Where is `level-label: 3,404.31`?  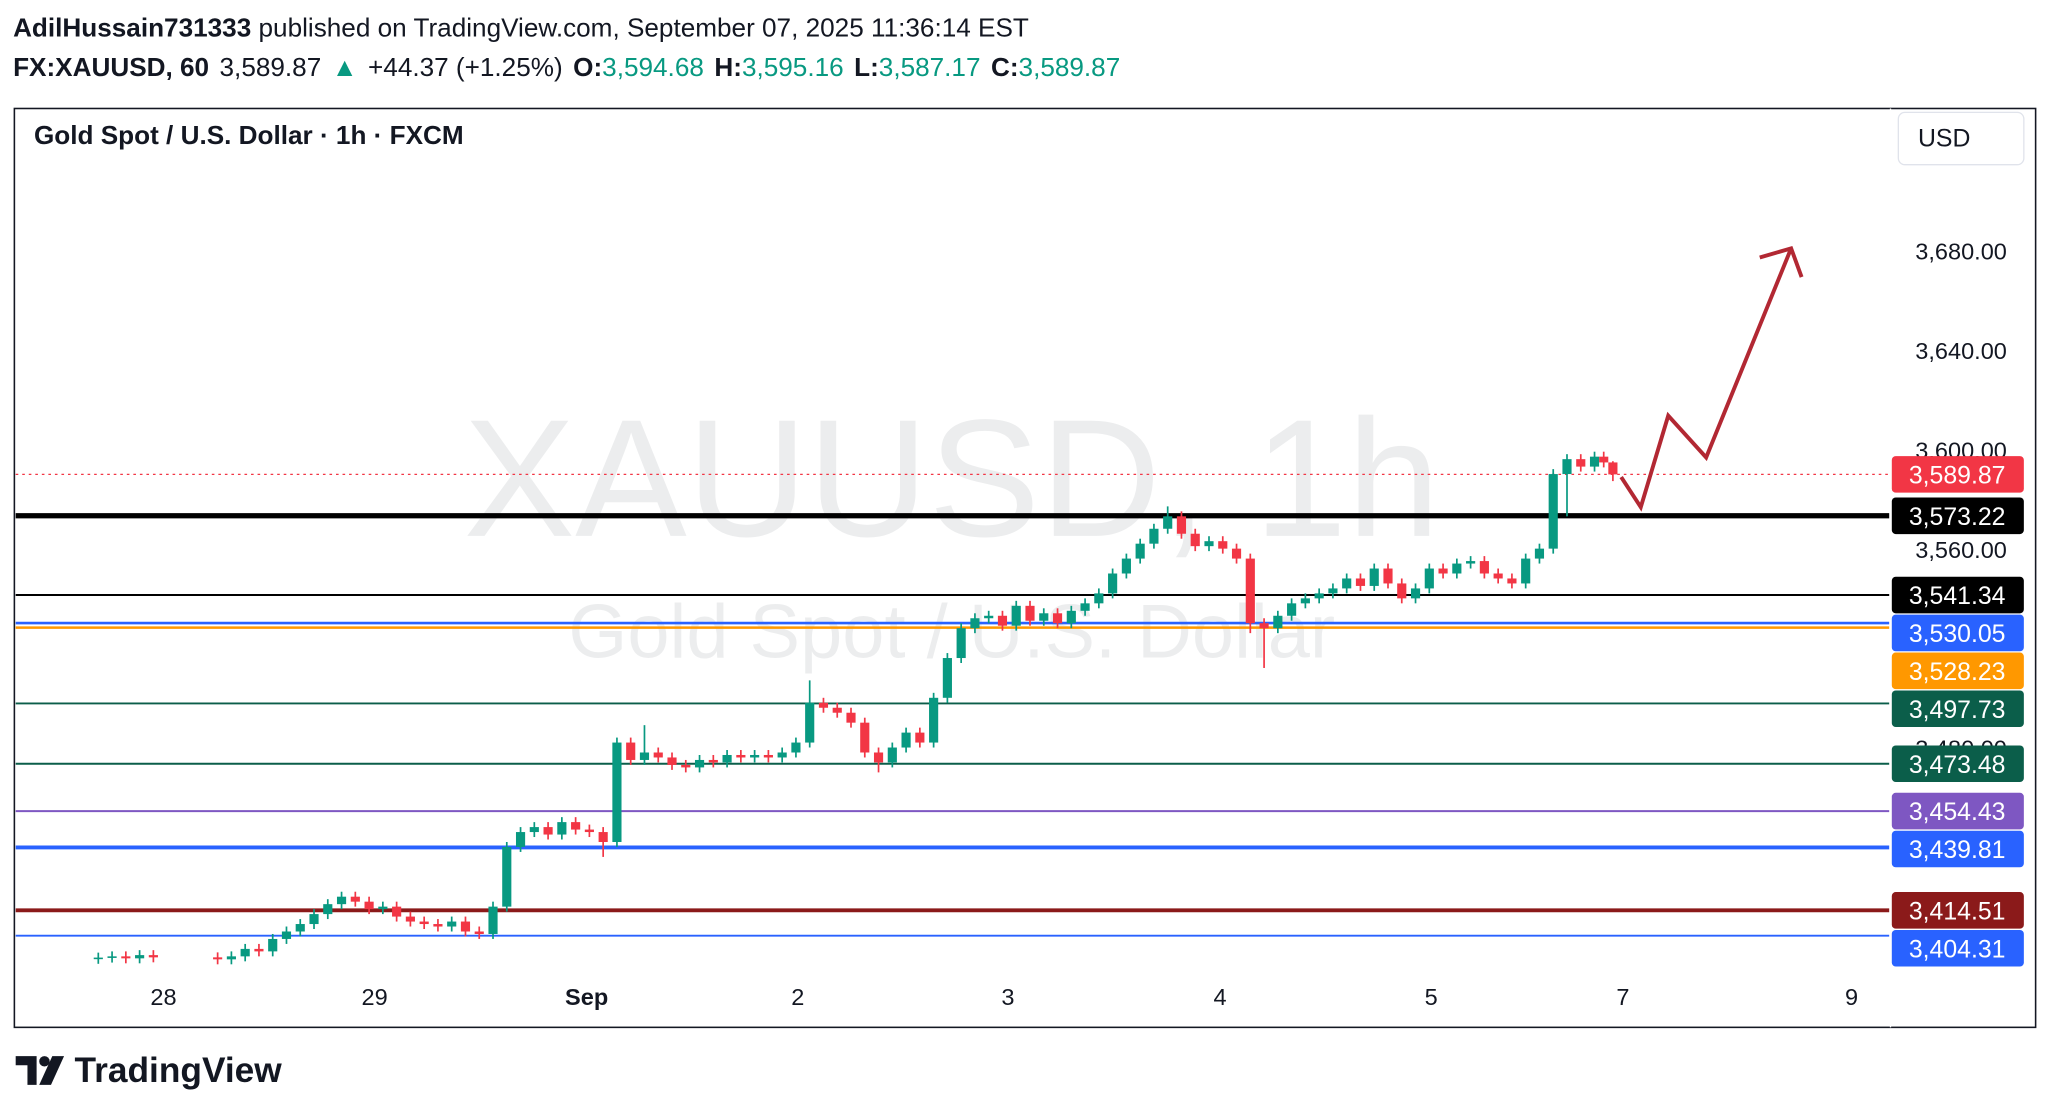
level-label: 3,404.31 is located at coordinates (1957, 949).